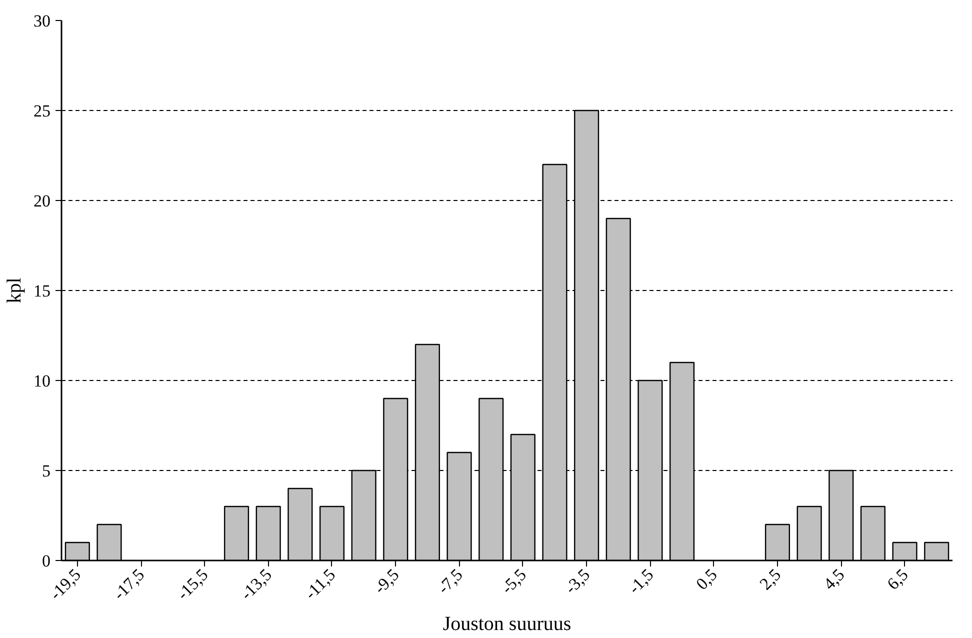 Image resolution: width=972 pixels, height=638 pixels. What do you see at coordinates (320, 584) in the screenshot?
I see `x-tick-label: -11,5` at bounding box center [320, 584].